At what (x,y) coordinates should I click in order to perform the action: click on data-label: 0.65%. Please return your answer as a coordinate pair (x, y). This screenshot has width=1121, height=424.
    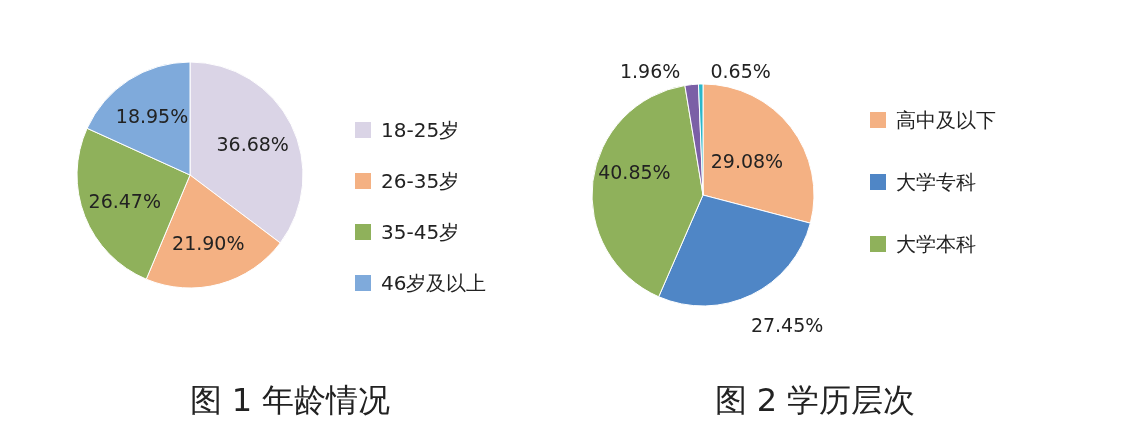
    Looking at the image, I should click on (740, 70).